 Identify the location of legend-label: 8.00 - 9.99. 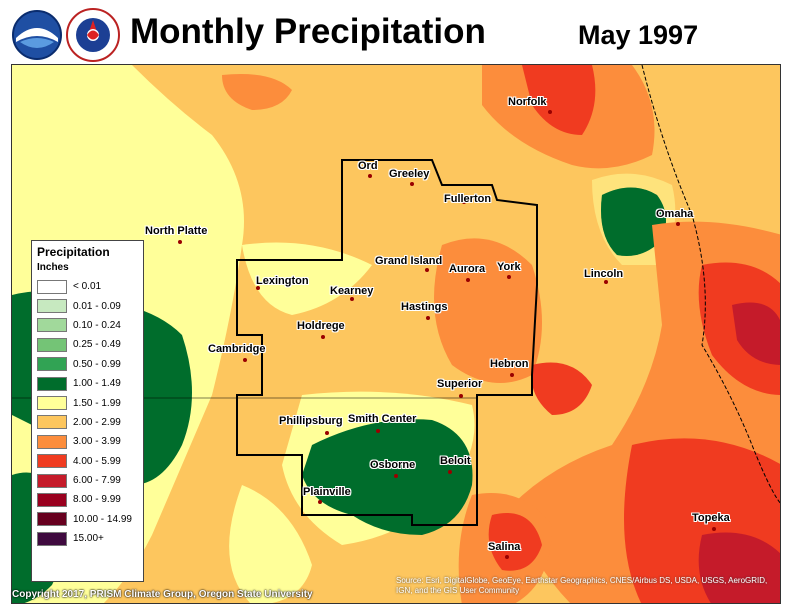
(97, 500).